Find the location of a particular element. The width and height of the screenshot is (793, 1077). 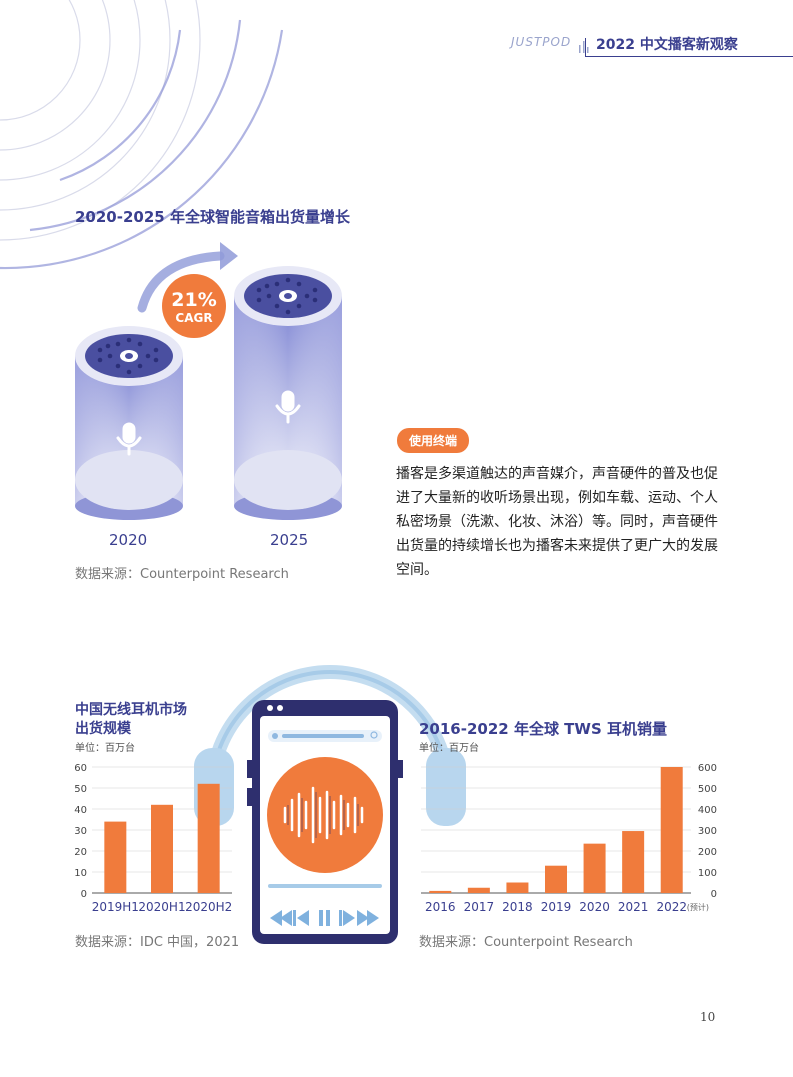

header-title: 2022 中文播客新观察 is located at coordinates (667, 45).